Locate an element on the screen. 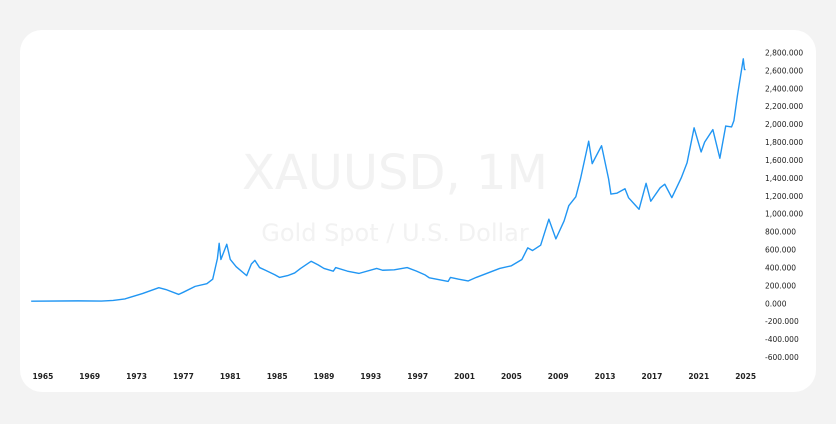 Image resolution: width=836 pixels, height=424 pixels. y-tick-label: 1,000.000 is located at coordinates (784, 214).